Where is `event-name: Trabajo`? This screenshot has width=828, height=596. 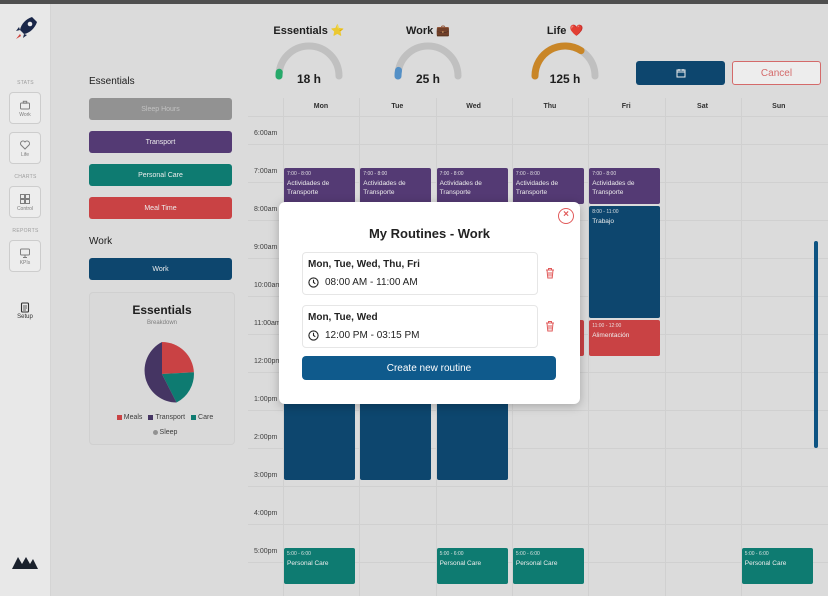 event-name: Trabajo is located at coordinates (603, 221).